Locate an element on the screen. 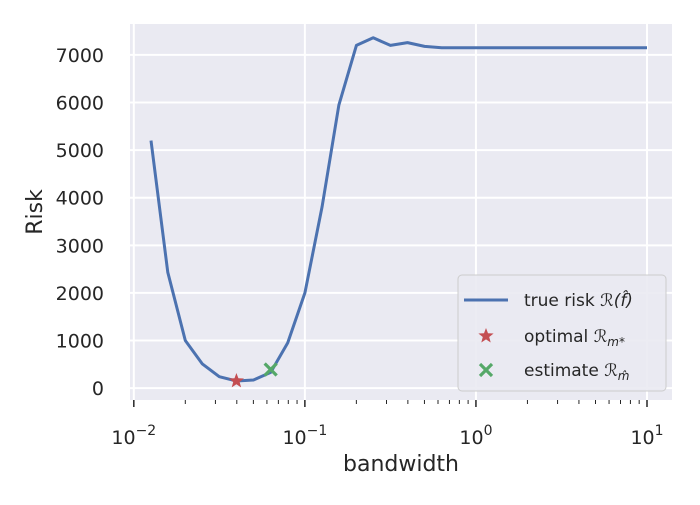  x-axis-label: bandwidth is located at coordinates (401, 464).